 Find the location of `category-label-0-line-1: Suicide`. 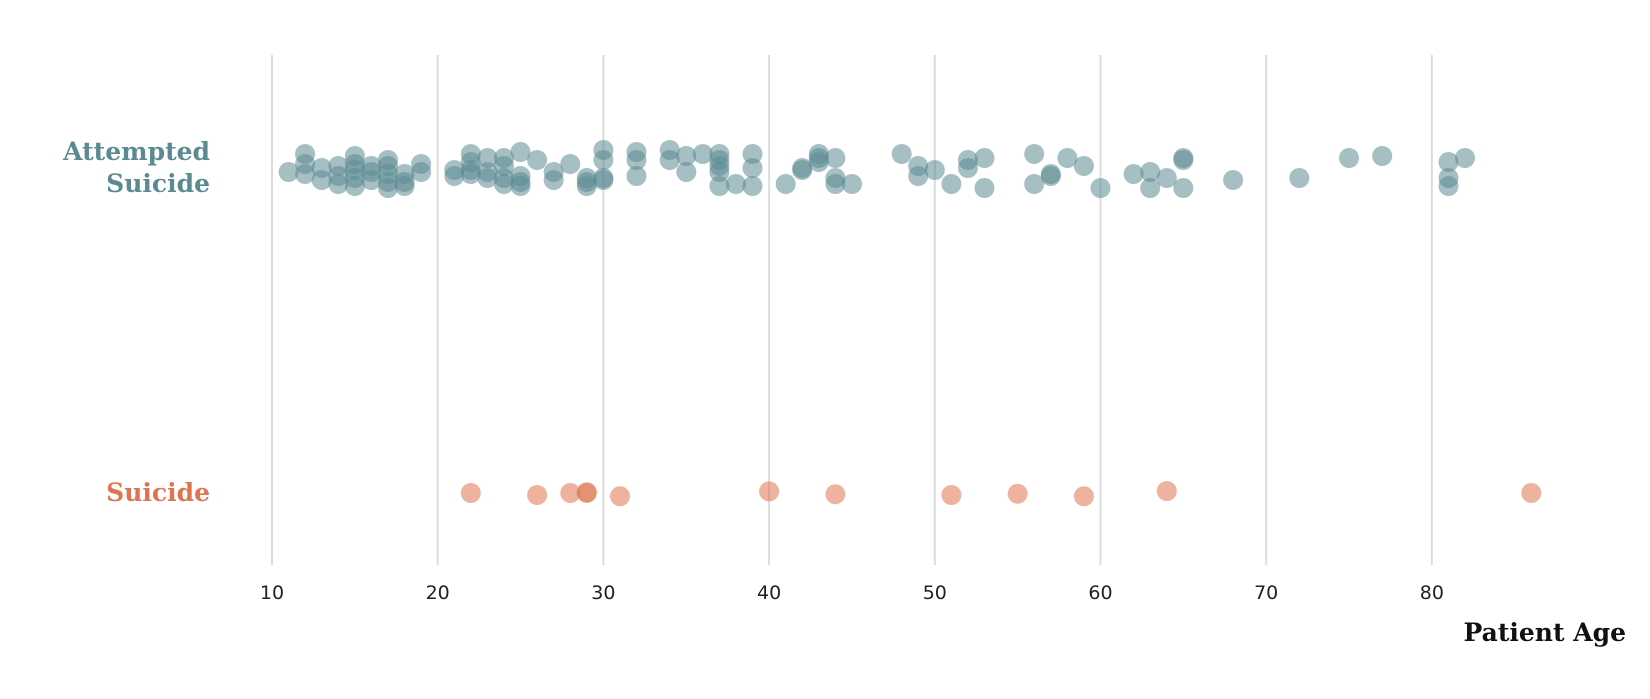

category-label-0-line-1: Suicide is located at coordinates (158, 183).